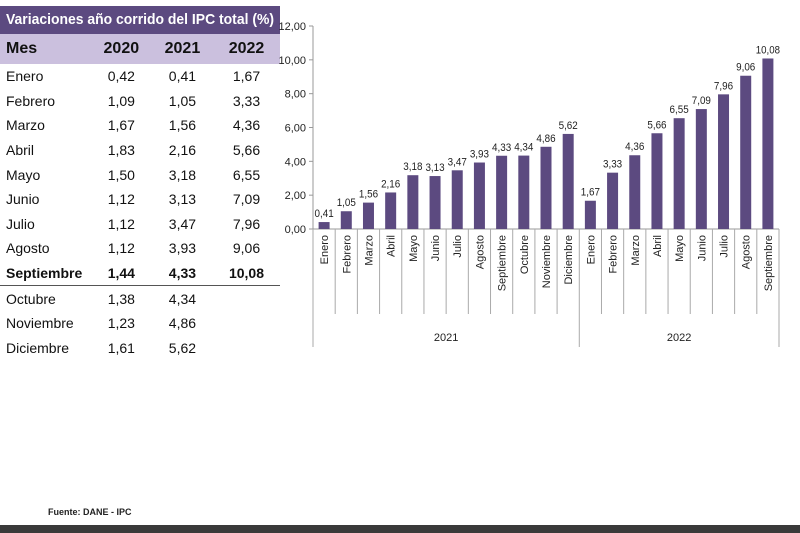 The height and width of the screenshot is (533, 800). What do you see at coordinates (182, 48) in the screenshot?
I see `header-2021: 2021` at bounding box center [182, 48].